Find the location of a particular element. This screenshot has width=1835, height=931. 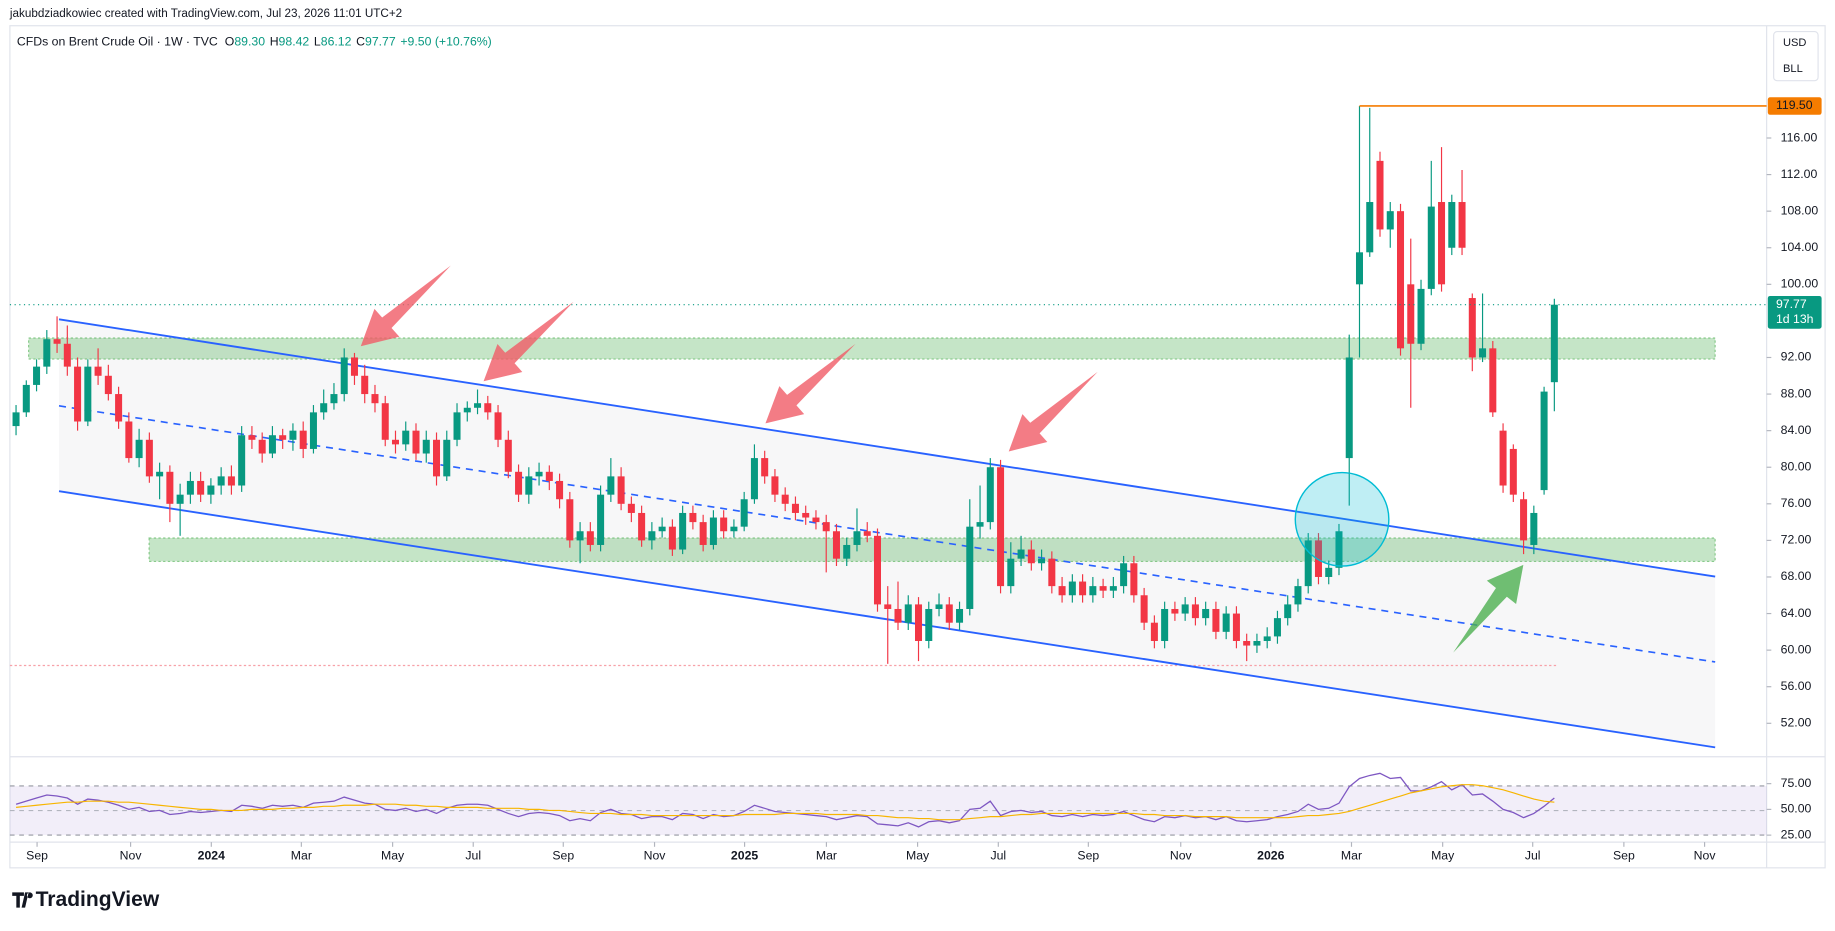

x-tick-label: May is located at coordinates (918, 855).